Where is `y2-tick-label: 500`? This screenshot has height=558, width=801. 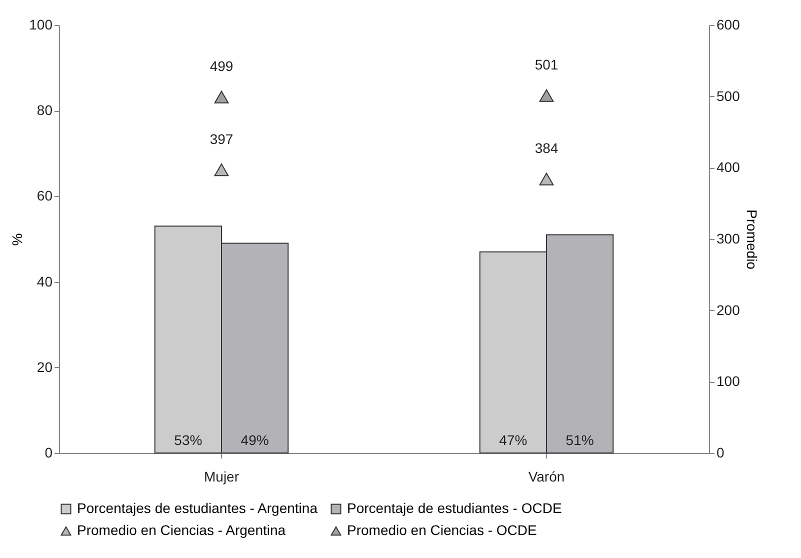
y2-tick-label: 500 is located at coordinates (728, 96).